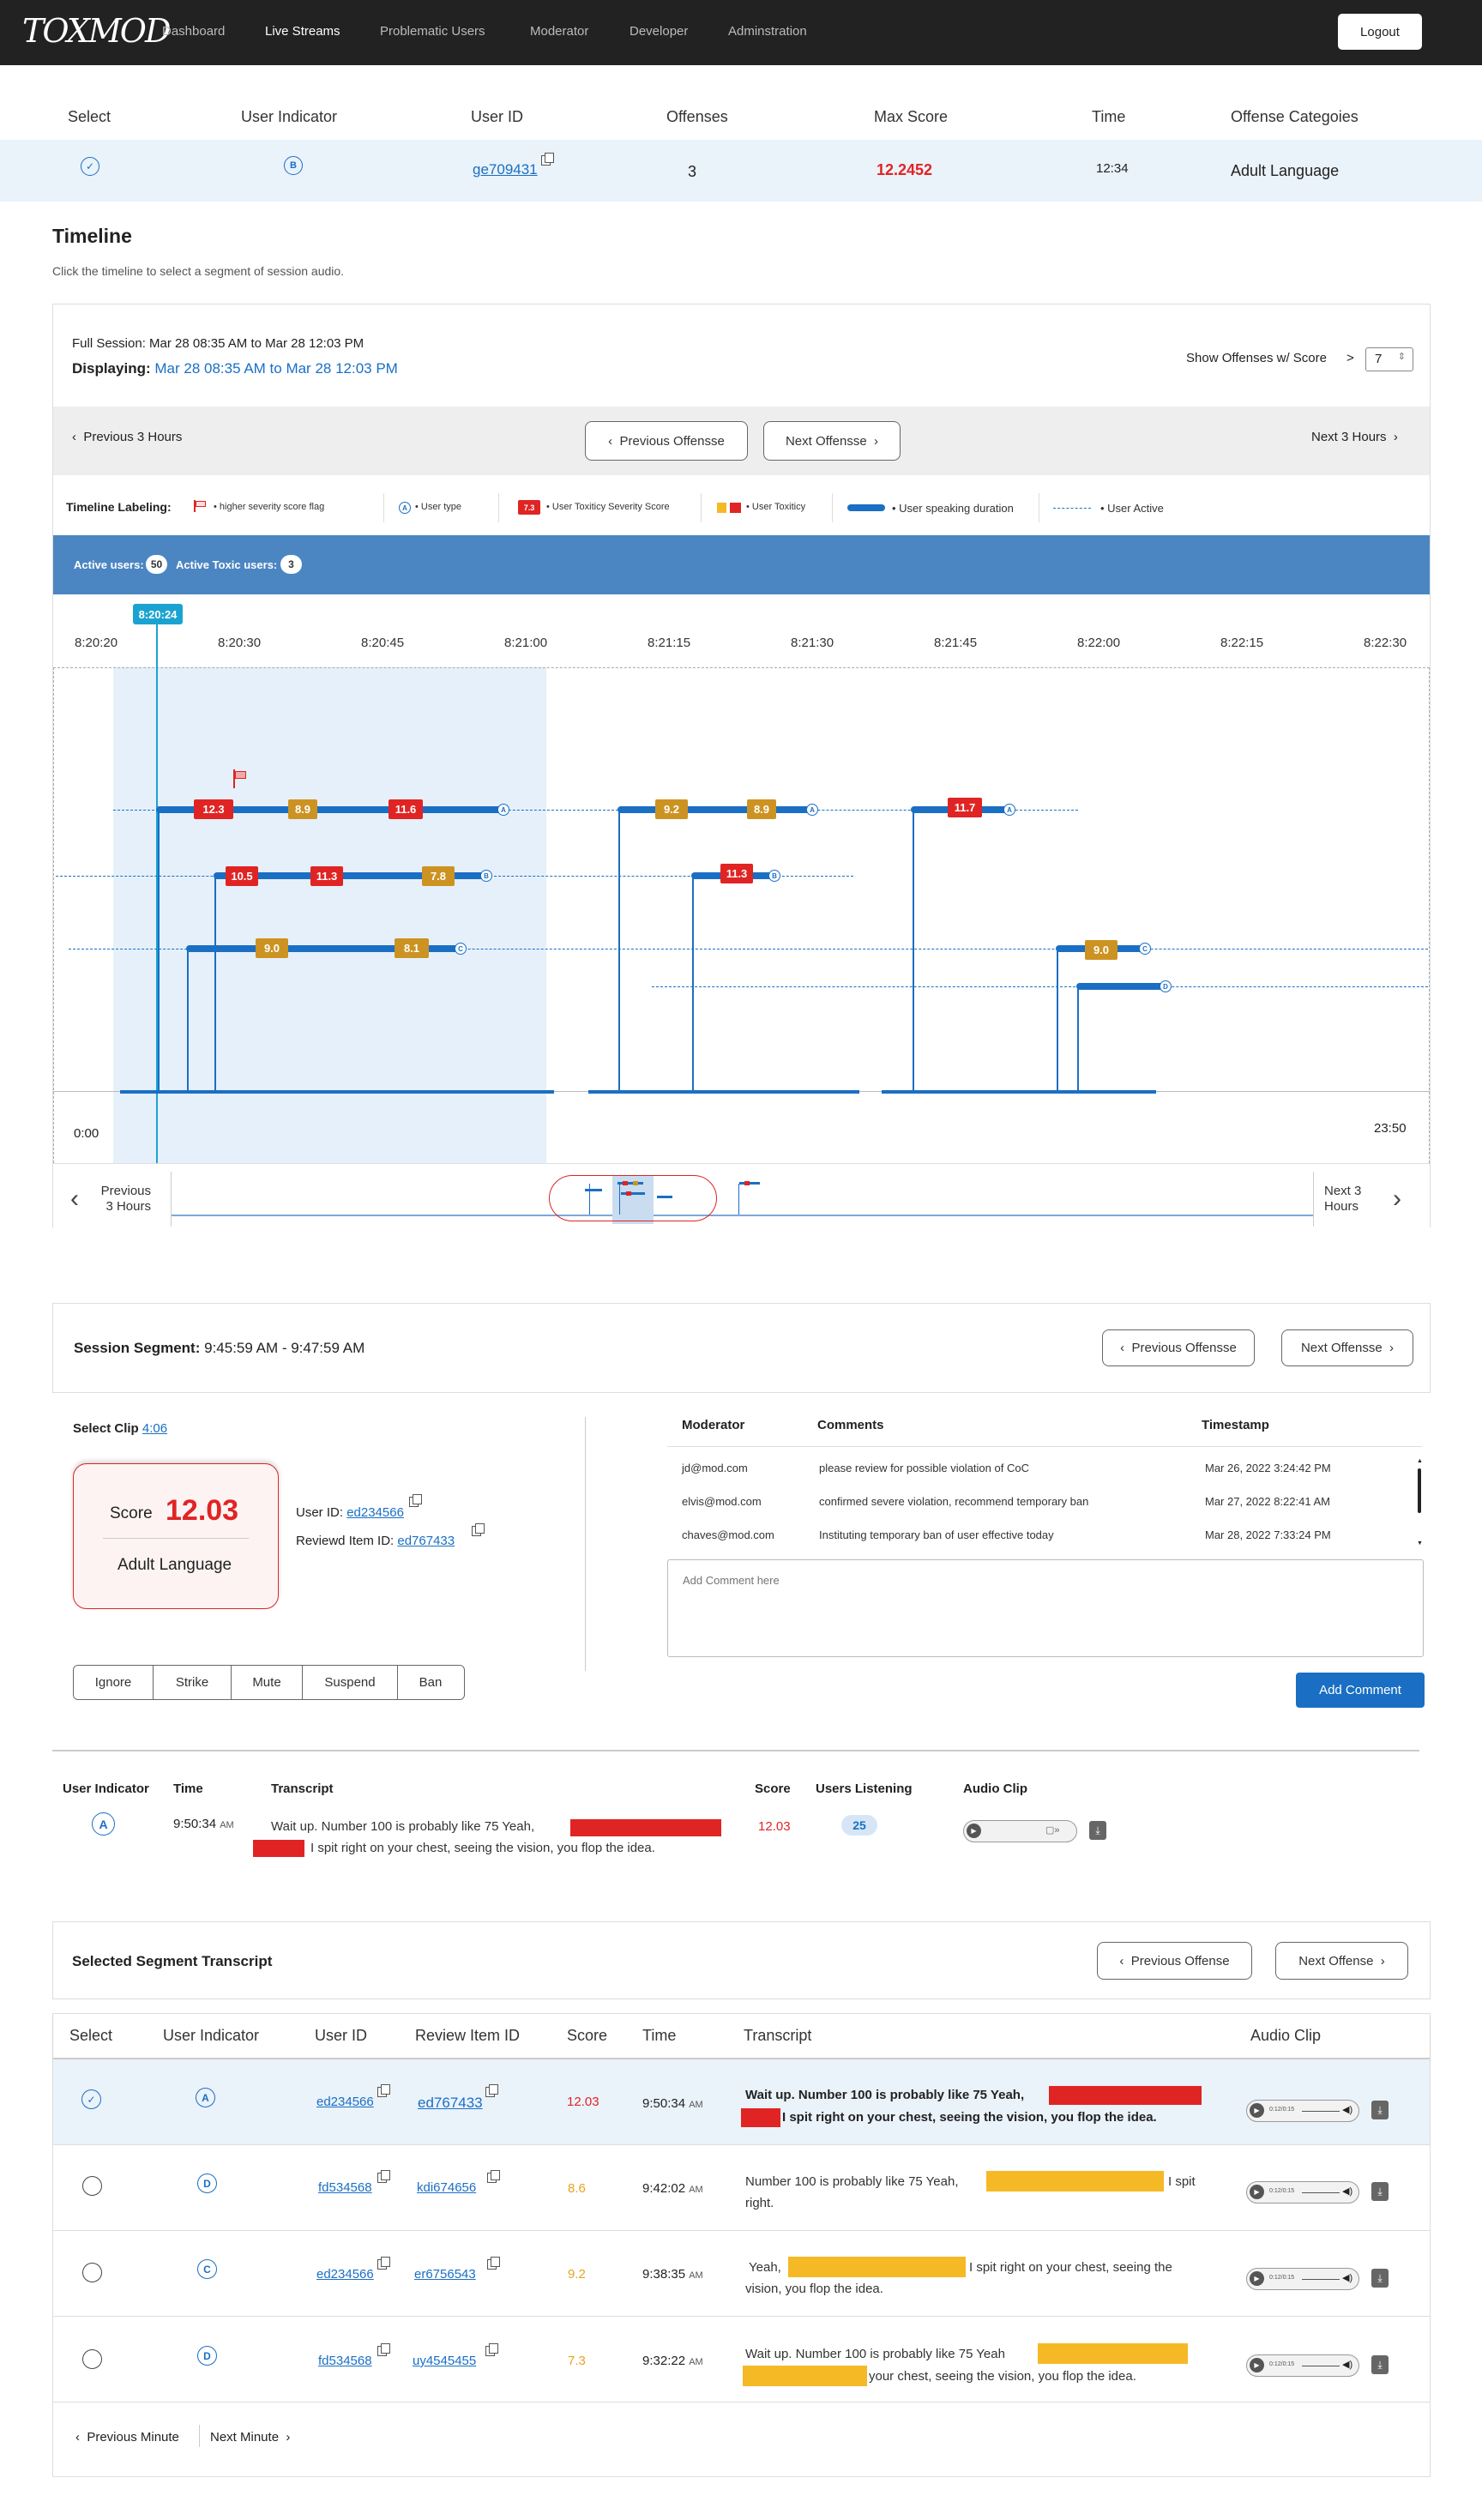 This screenshot has height=2520, width=1482. I want to click on row-review-id: er6756543, so click(445, 2274).